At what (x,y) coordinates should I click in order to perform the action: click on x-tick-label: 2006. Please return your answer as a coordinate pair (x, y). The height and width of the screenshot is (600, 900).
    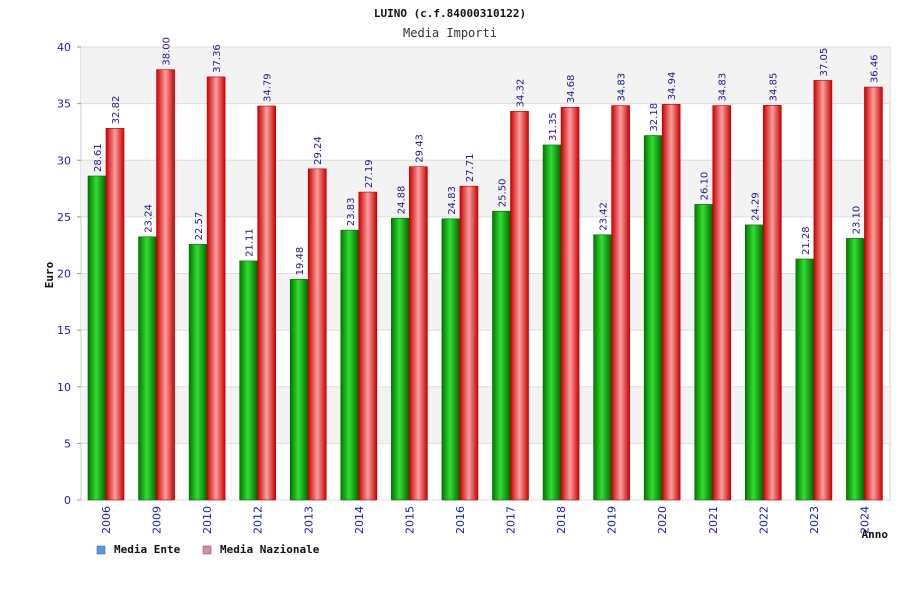
    Looking at the image, I should click on (106, 520).